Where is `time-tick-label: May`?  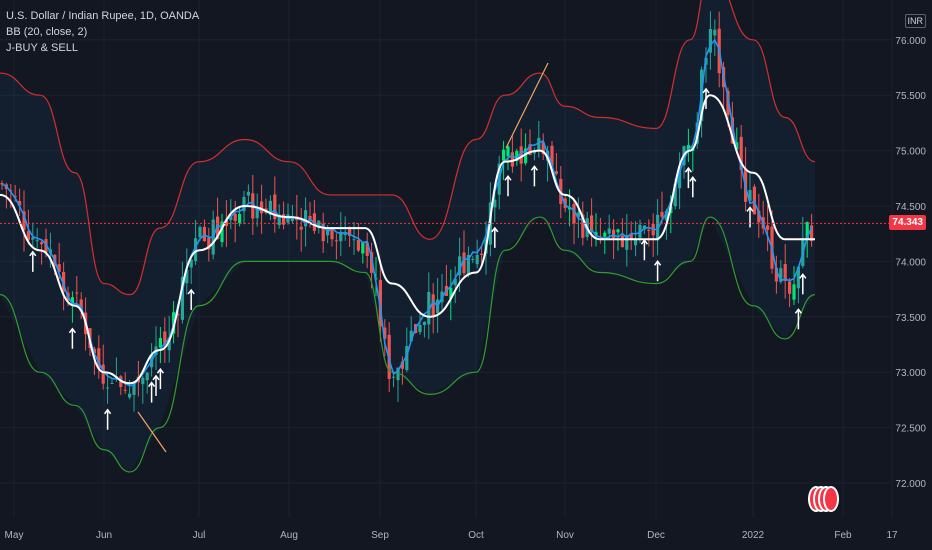 time-tick-label: May is located at coordinates (14, 535).